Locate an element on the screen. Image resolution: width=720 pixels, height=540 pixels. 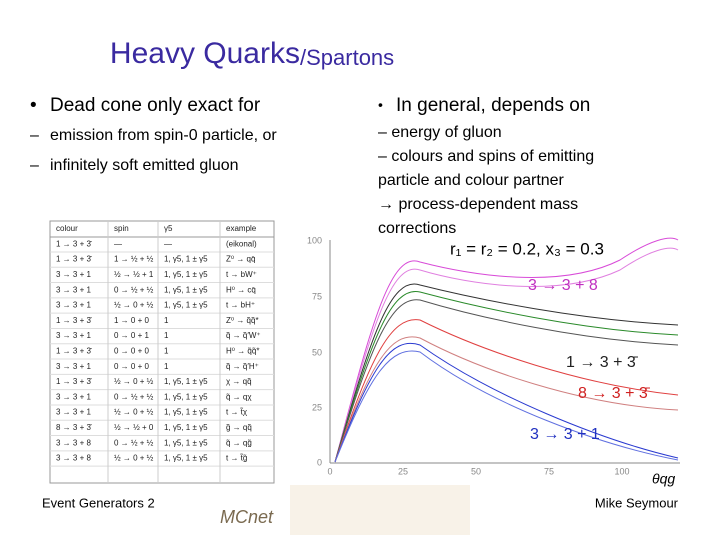
y-tick-label: 0 is located at coordinates (319, 462).